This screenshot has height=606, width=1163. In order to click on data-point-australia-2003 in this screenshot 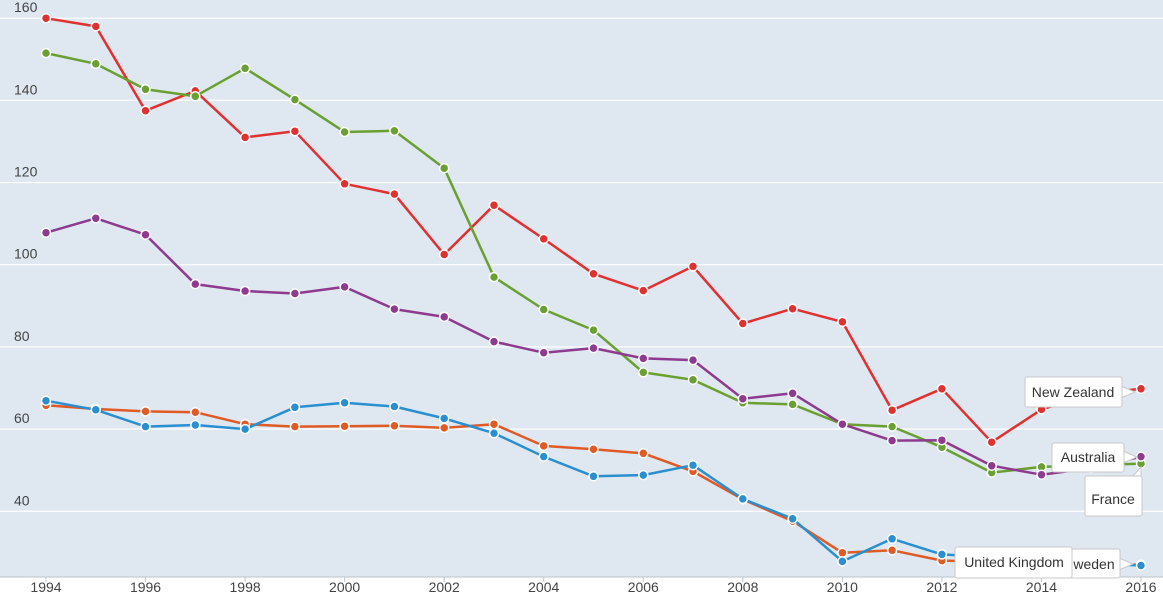, I will do `click(494, 341)`.